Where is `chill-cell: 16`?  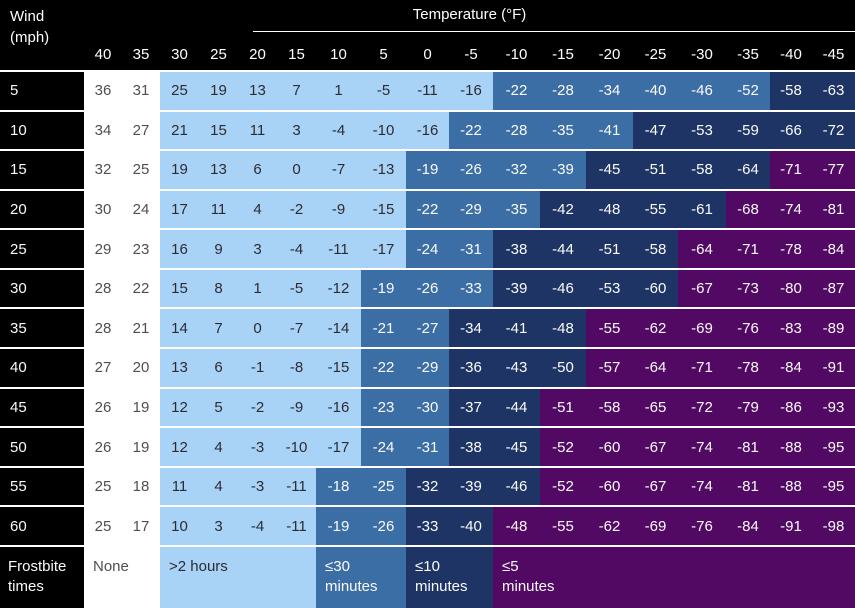
chill-cell: 16 is located at coordinates (179, 249).